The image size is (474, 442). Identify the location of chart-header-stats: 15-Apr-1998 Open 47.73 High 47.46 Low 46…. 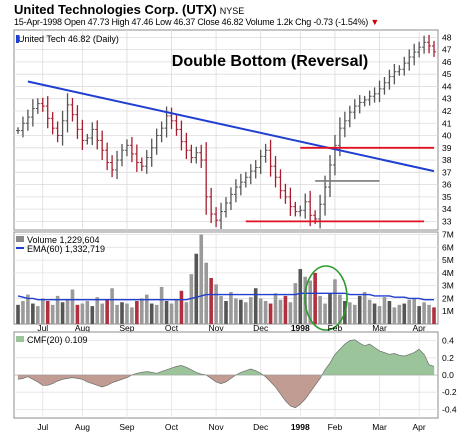
(196, 22).